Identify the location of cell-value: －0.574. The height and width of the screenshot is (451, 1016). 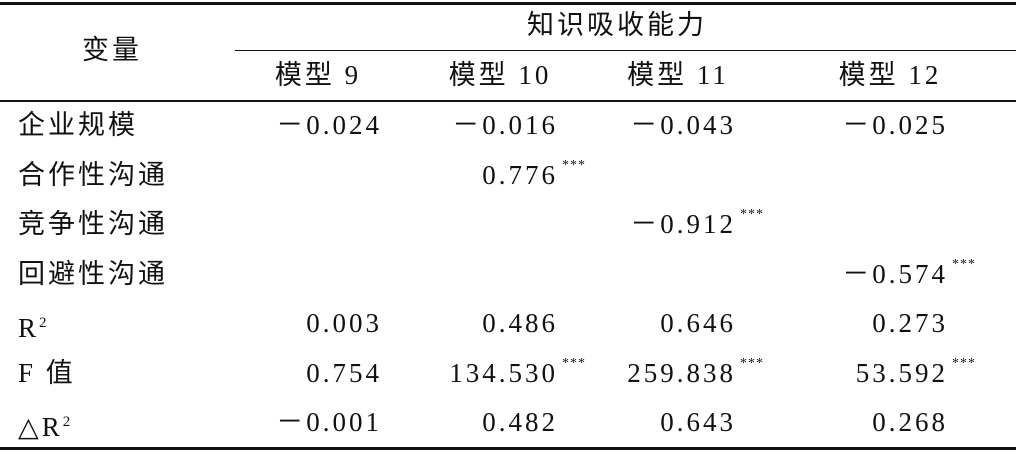
(895, 273).